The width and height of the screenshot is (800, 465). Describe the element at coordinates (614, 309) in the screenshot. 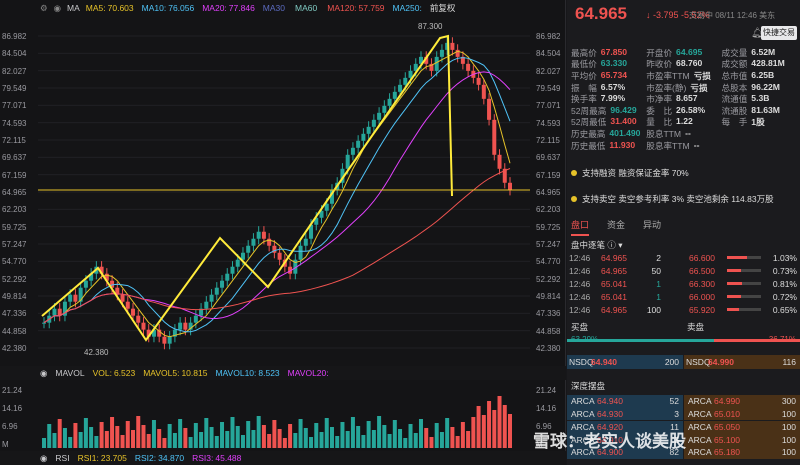

I see `tick-price: 64.965` at that location.